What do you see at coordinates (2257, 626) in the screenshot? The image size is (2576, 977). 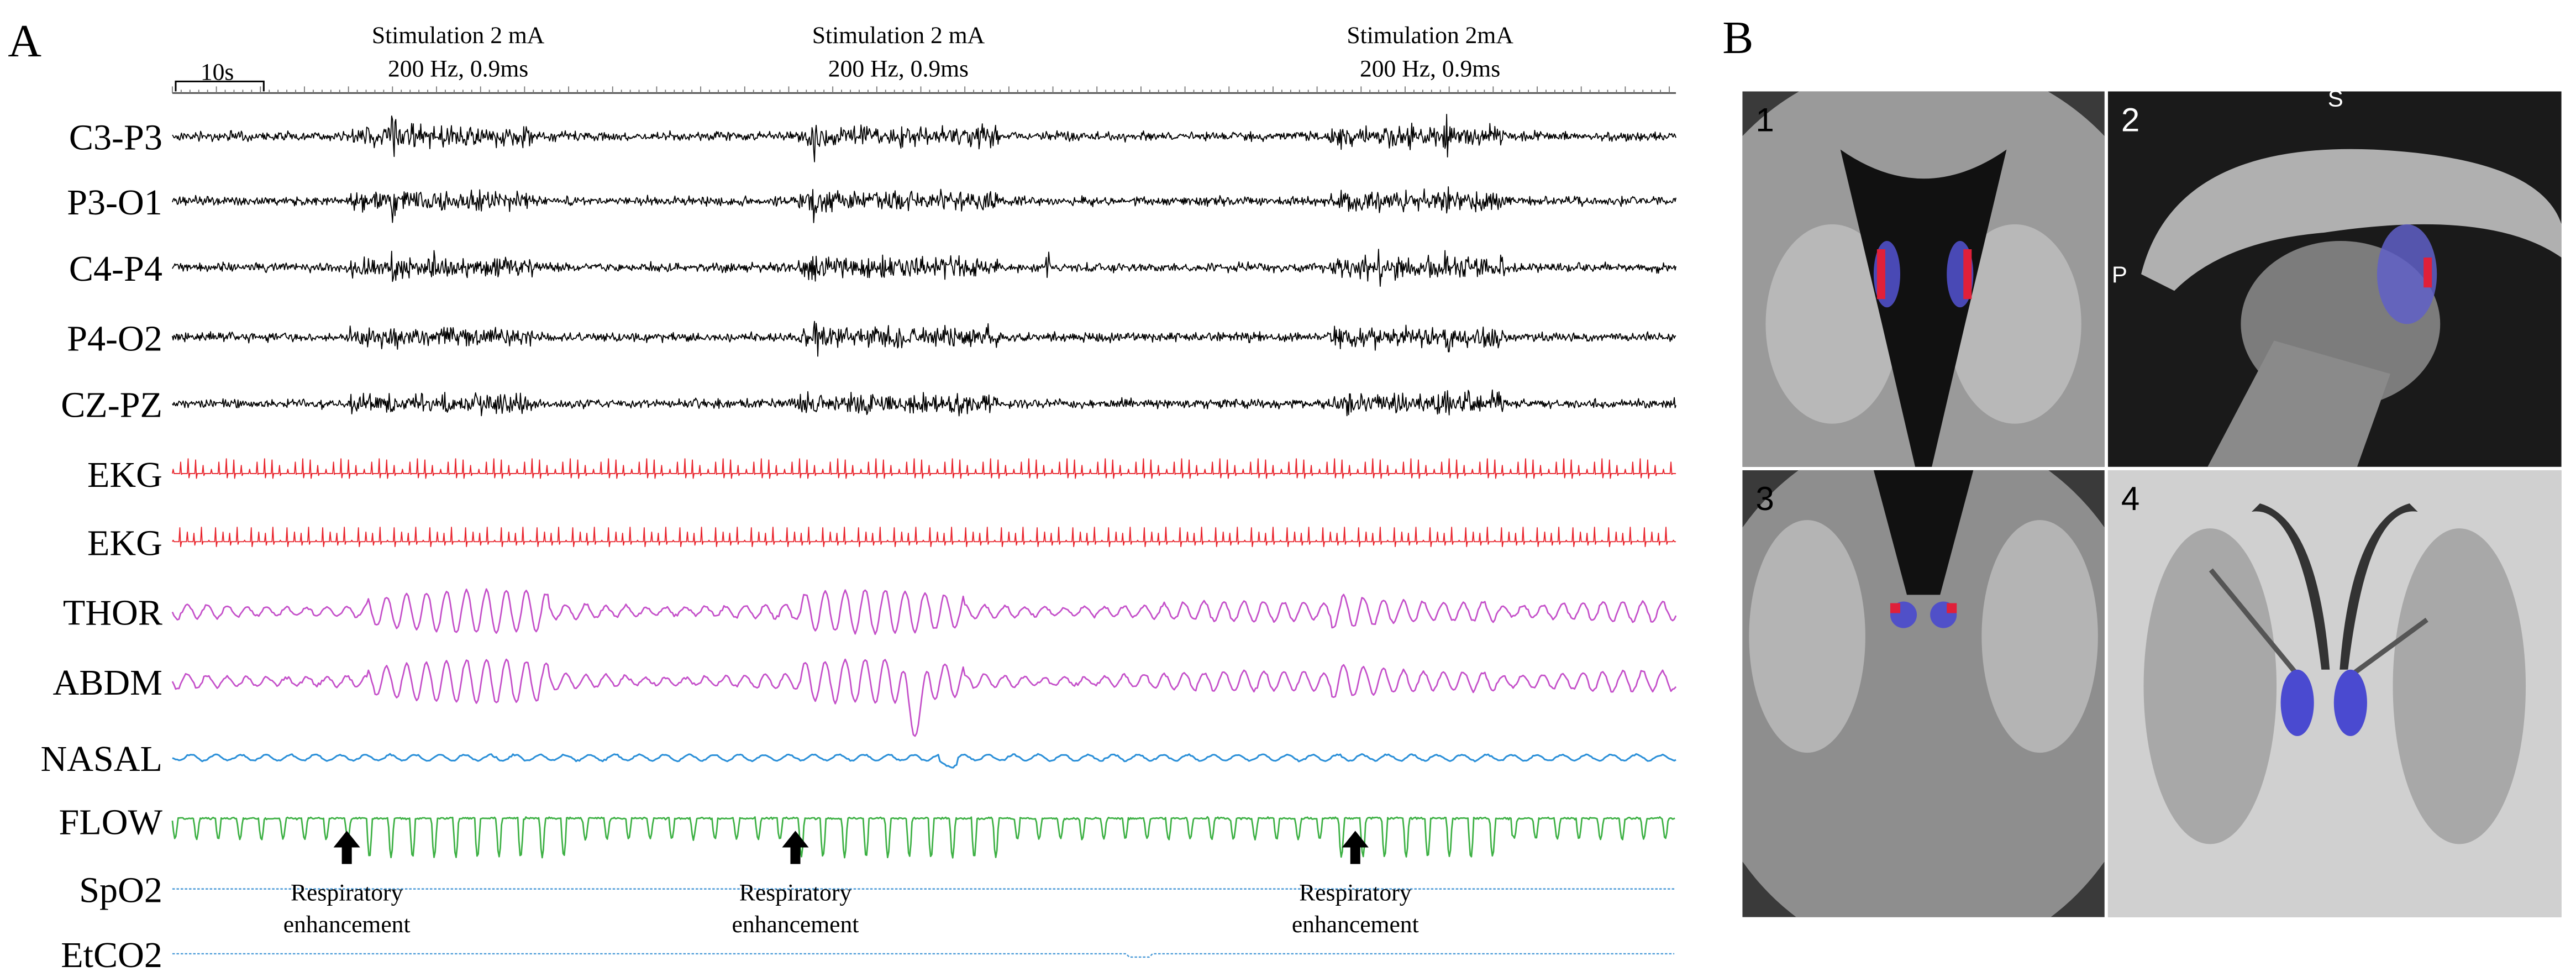 I see `electrode` at bounding box center [2257, 626].